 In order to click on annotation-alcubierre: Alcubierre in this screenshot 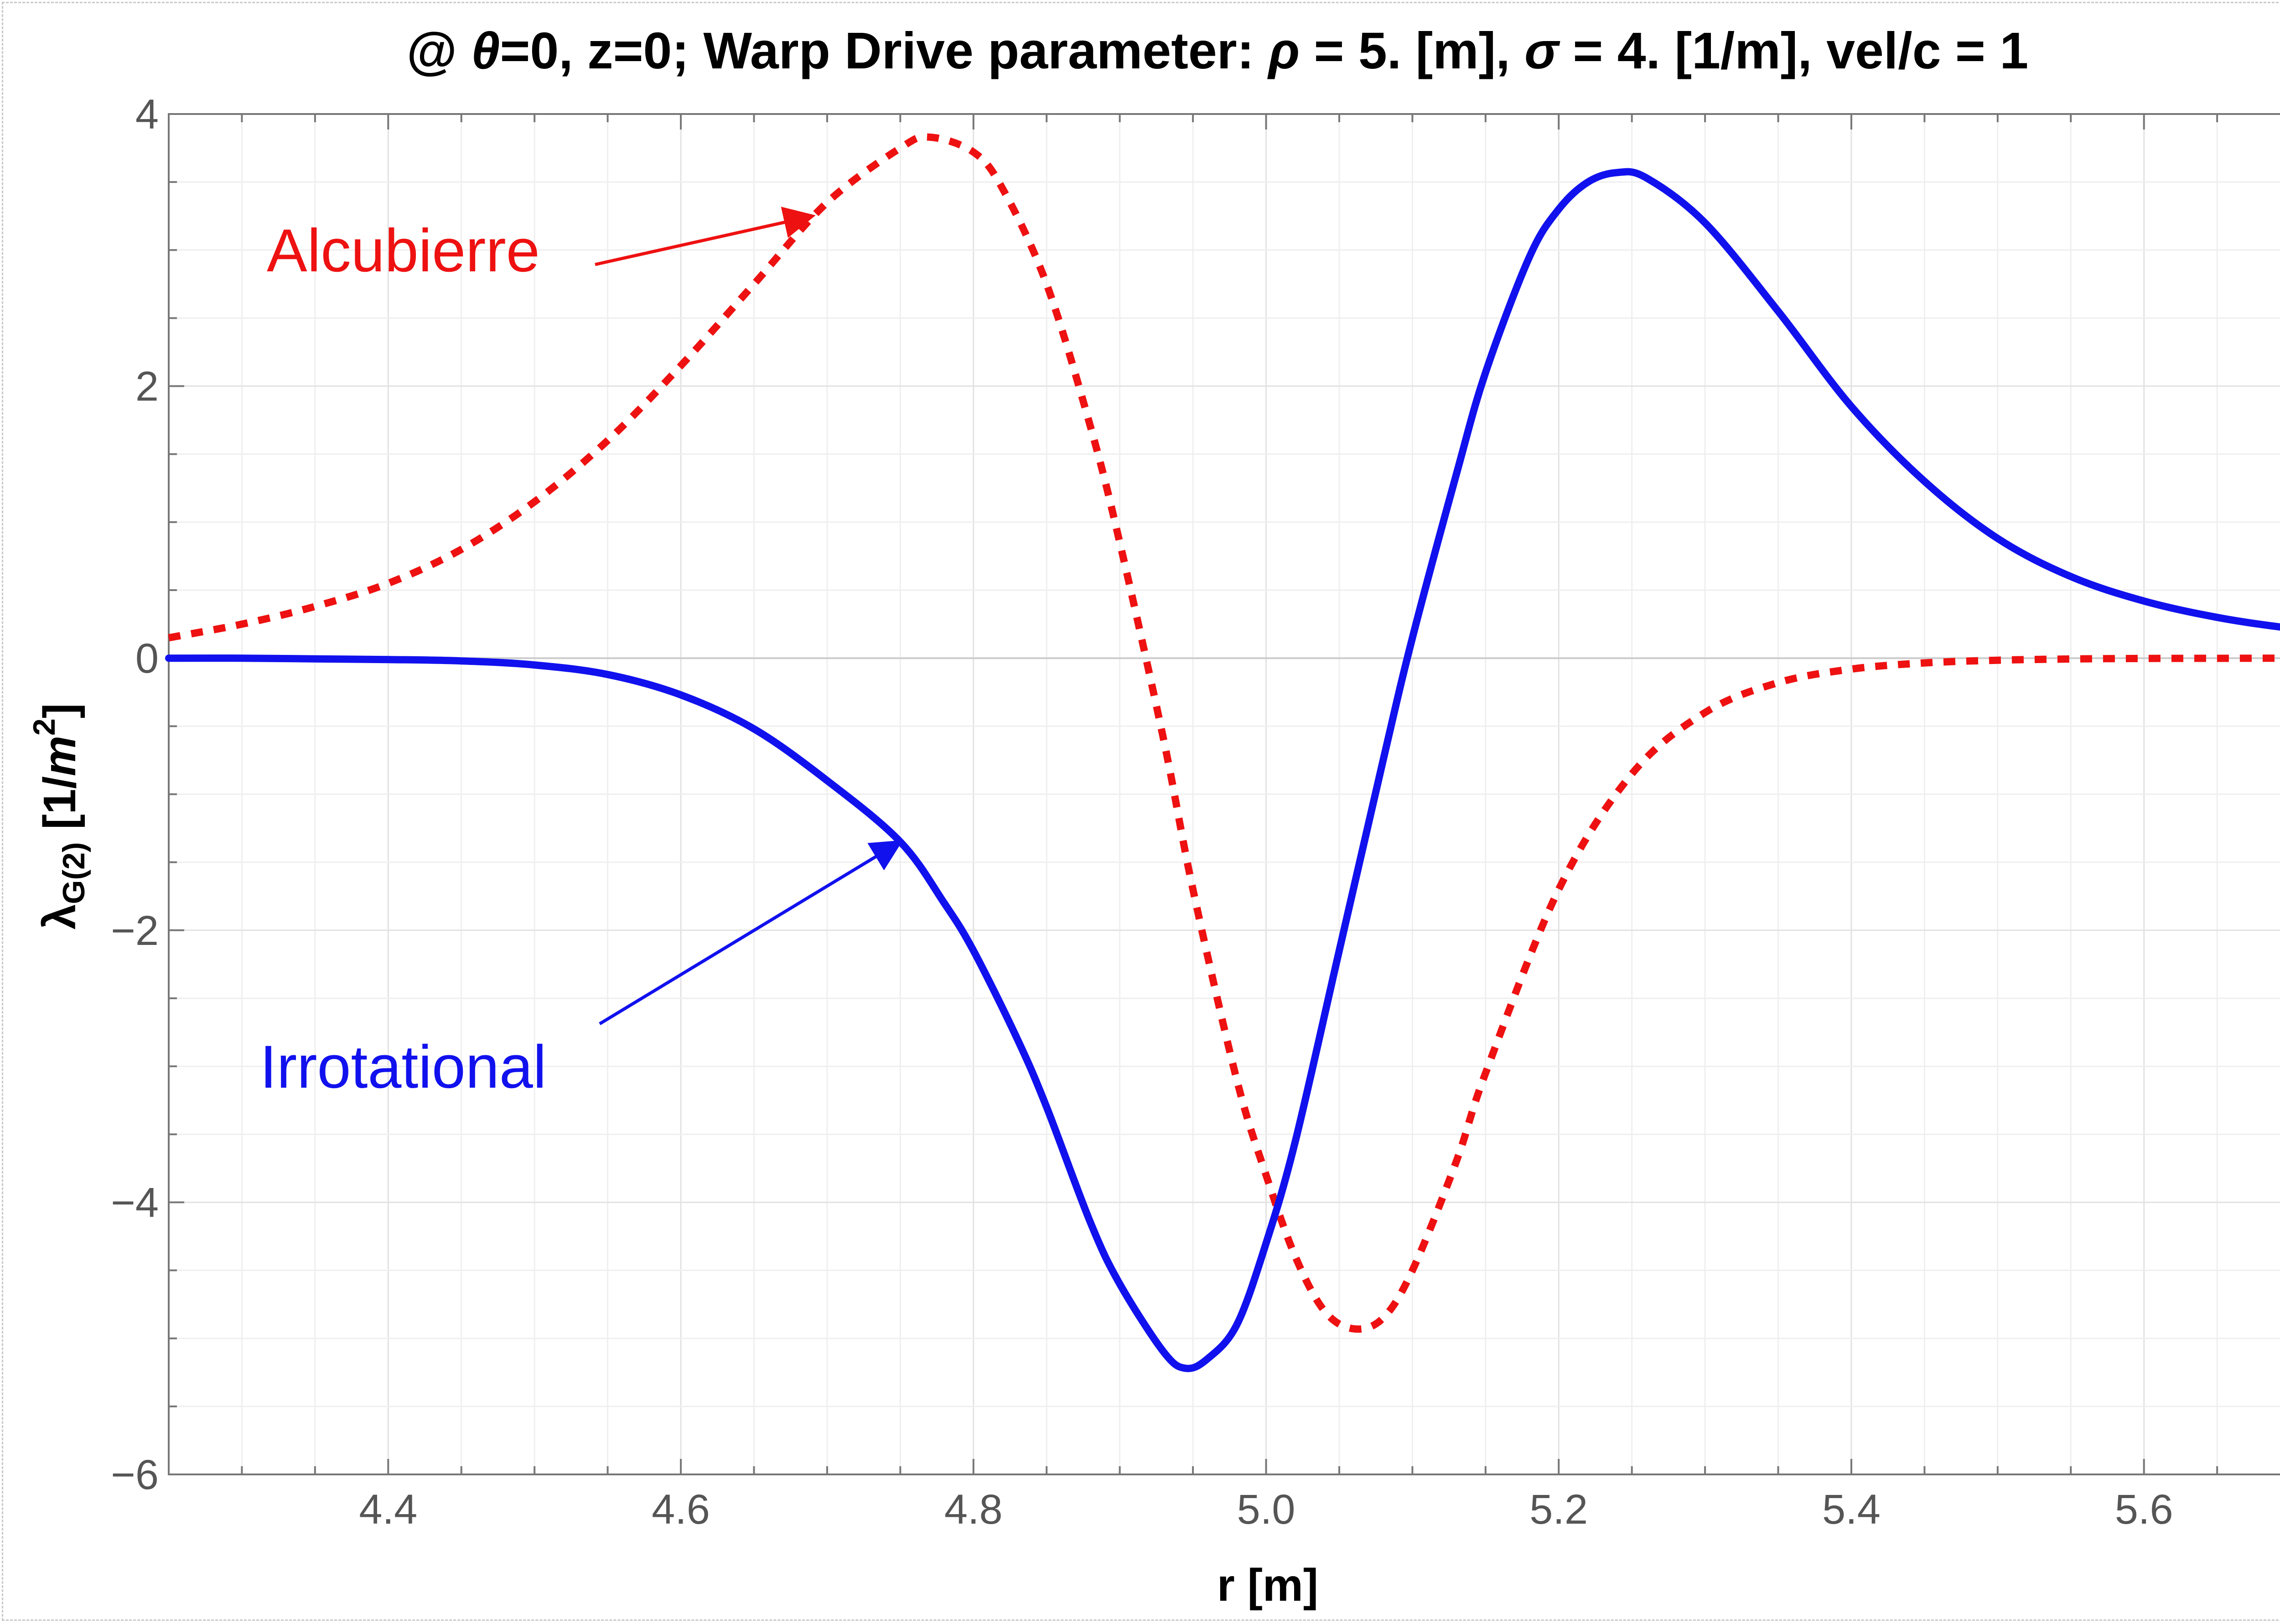, I will do `click(404, 251)`.